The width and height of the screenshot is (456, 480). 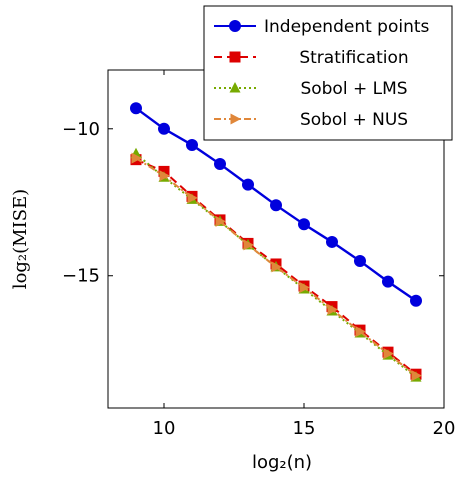 I want to click on x-tick-label: 10, so click(x=164, y=428).